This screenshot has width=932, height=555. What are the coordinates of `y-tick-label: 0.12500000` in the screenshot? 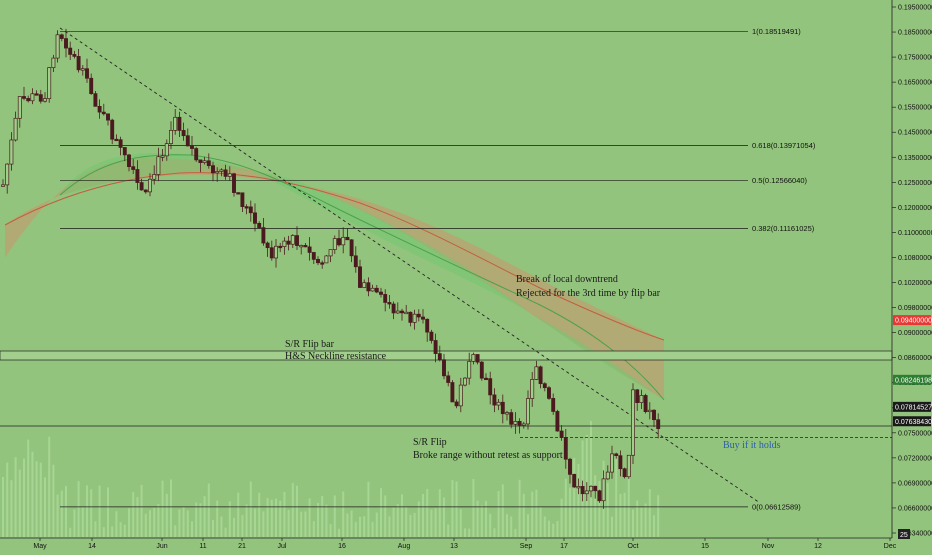 It's located at (915, 183).